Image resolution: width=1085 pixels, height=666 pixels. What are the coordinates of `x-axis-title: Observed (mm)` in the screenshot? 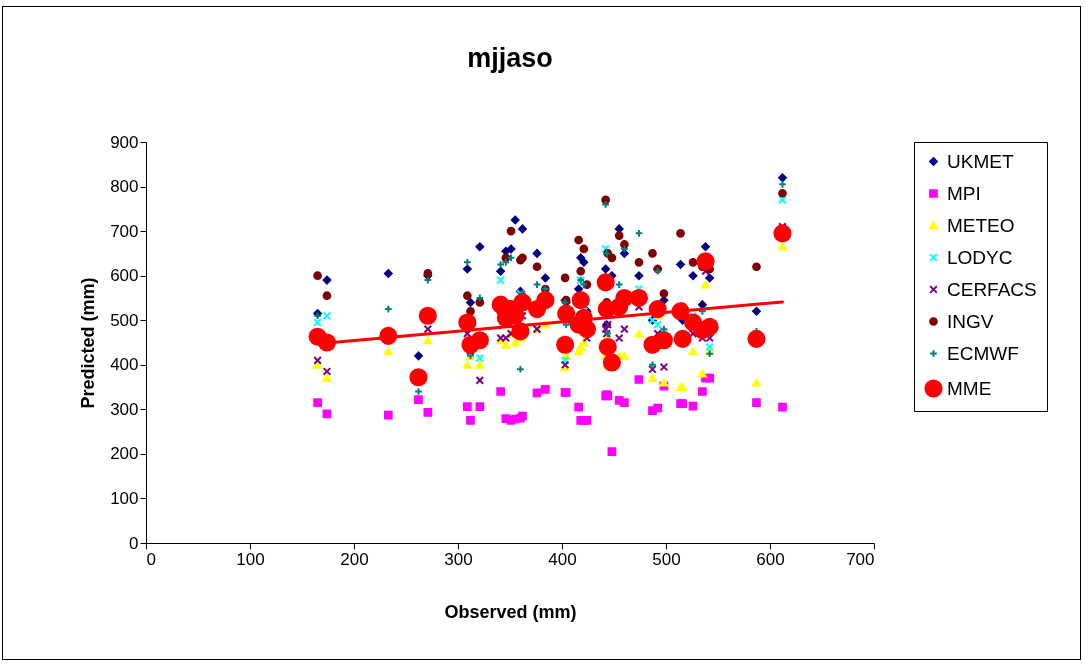 It's located at (510, 611).